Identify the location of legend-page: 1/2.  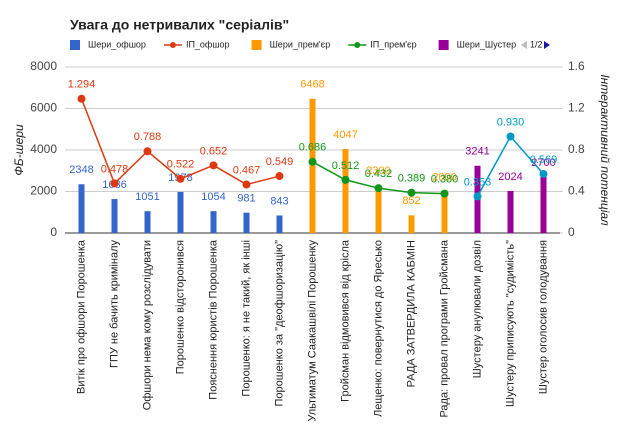
(536, 44).